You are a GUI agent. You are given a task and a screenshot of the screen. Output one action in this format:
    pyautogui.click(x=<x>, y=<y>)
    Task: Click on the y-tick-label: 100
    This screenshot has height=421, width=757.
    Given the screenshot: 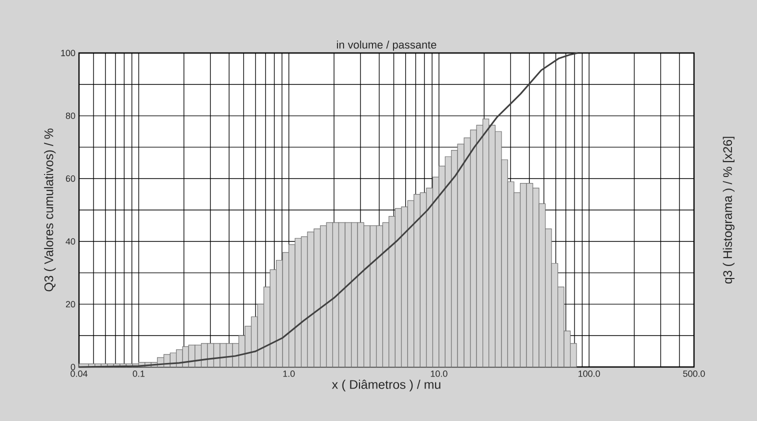 What is the action you would take?
    pyautogui.click(x=68, y=53)
    